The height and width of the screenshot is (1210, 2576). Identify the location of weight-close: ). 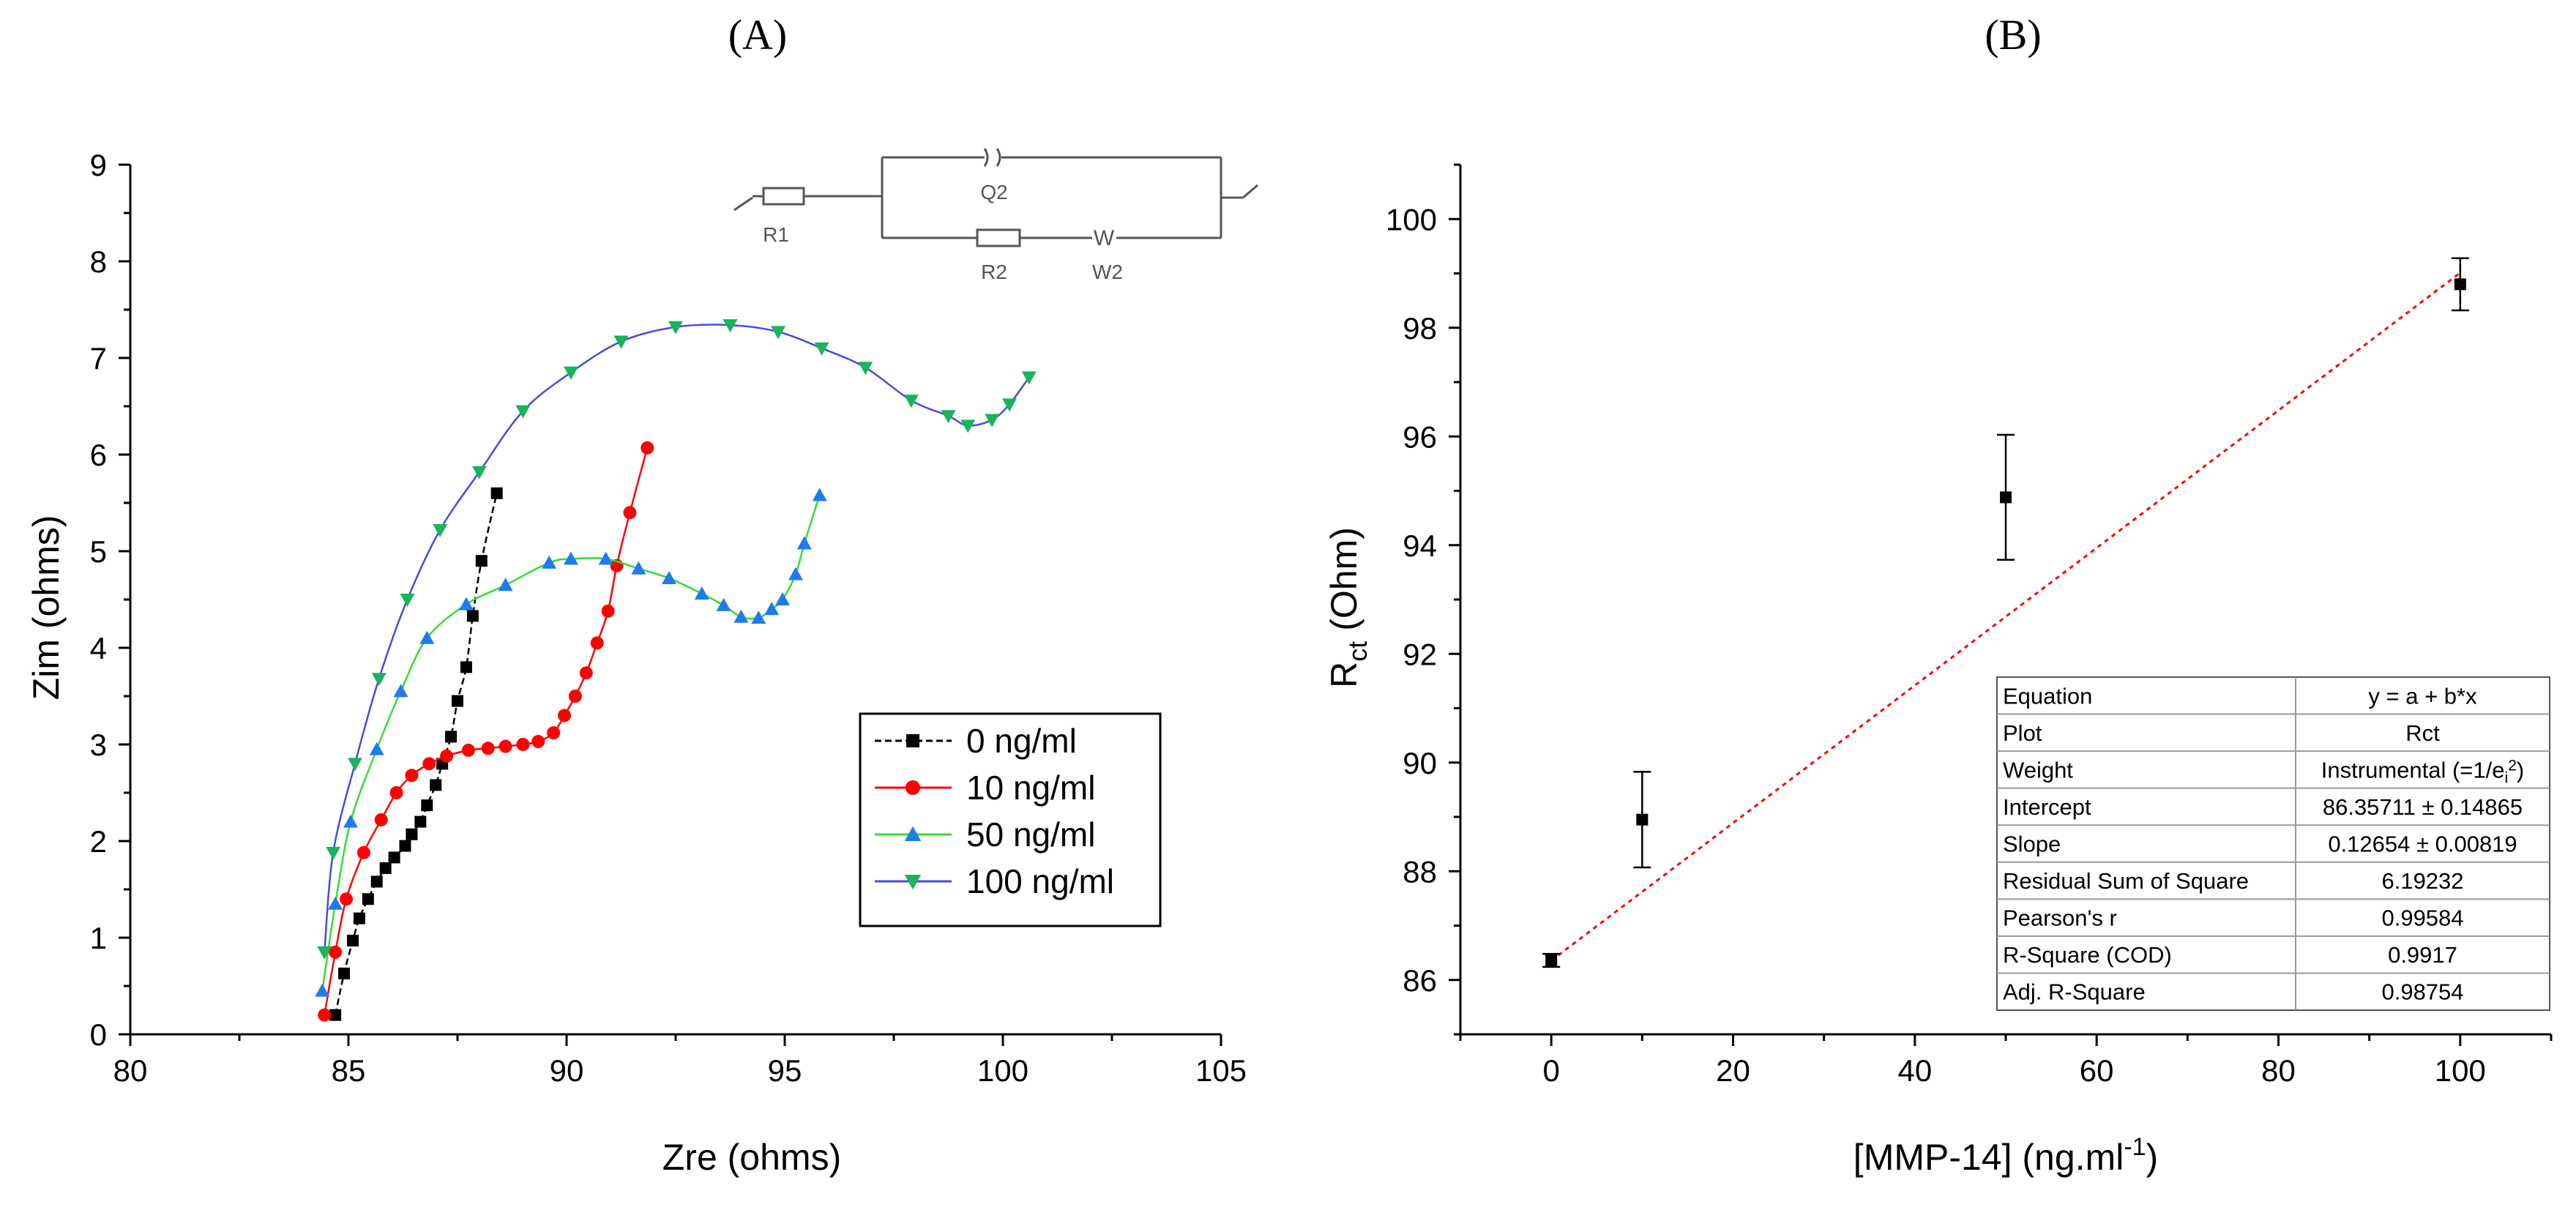
(2520, 770).